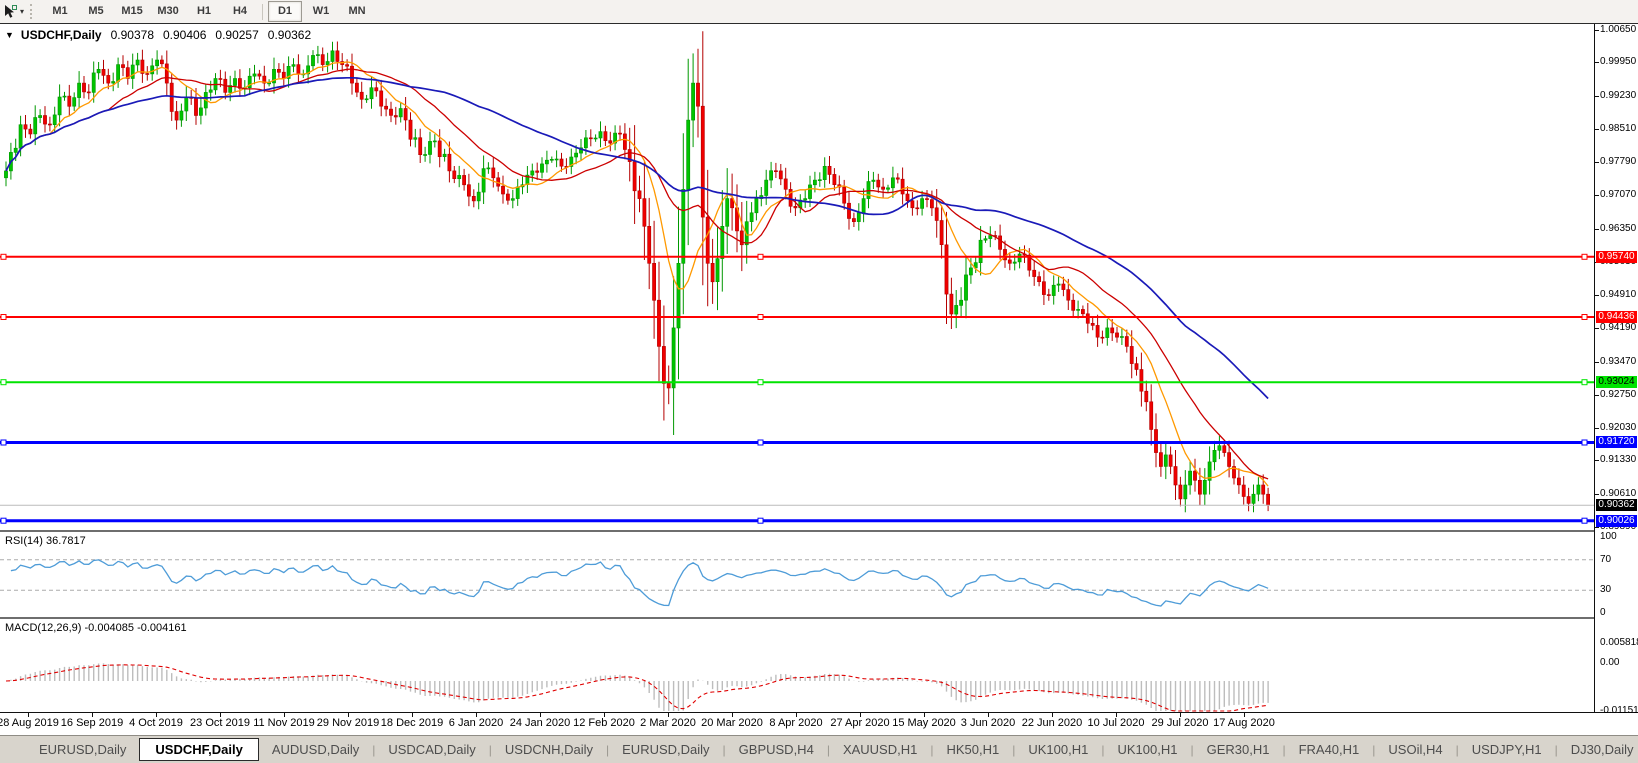 The image size is (1638, 763). Describe the element at coordinates (668, 723) in the screenshot. I see `date-axis-label: 2 Mar 2020` at that location.